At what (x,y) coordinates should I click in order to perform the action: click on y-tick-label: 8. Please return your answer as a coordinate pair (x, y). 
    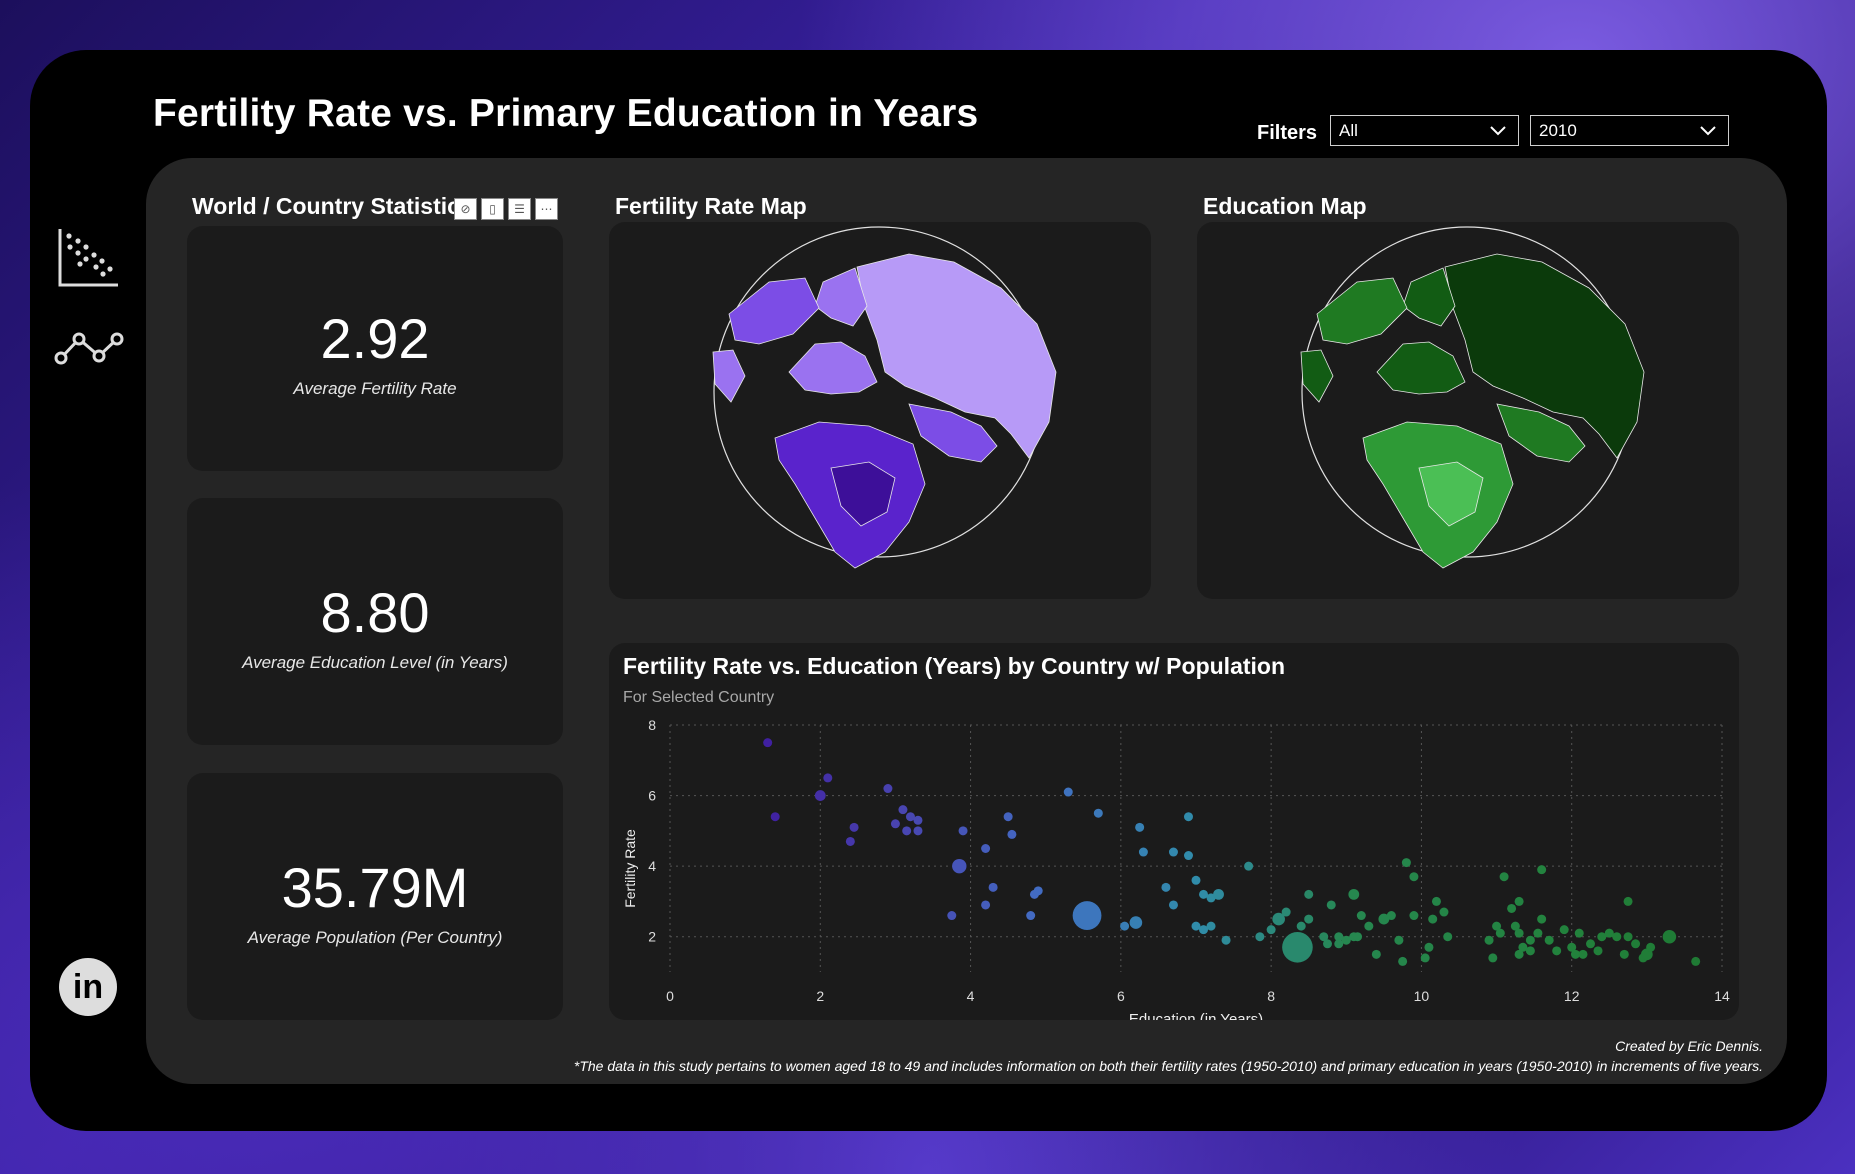
    Looking at the image, I should click on (652, 725).